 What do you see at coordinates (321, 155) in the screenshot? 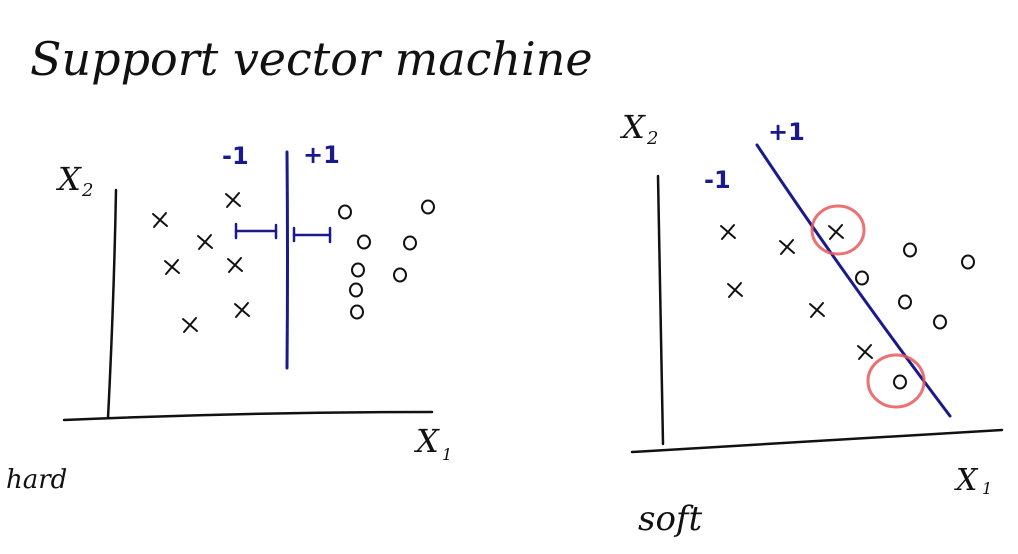
I see `hard-plus-one-label: +1` at bounding box center [321, 155].